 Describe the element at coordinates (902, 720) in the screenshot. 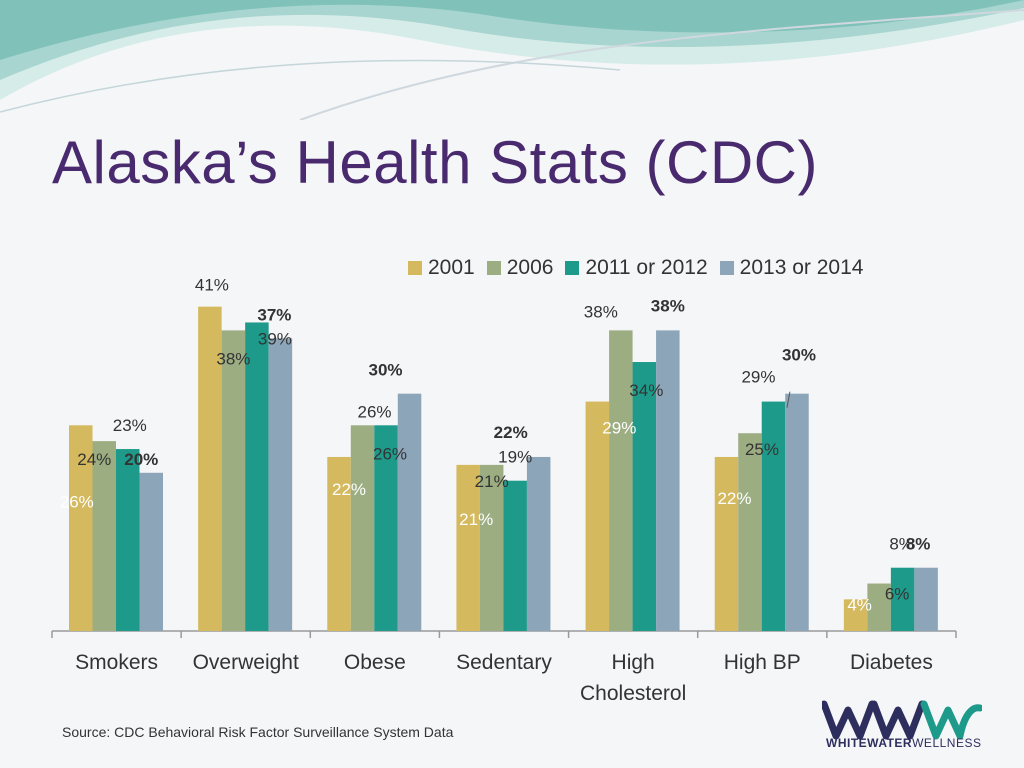

I see `whitewater-wellness-logo` at that location.